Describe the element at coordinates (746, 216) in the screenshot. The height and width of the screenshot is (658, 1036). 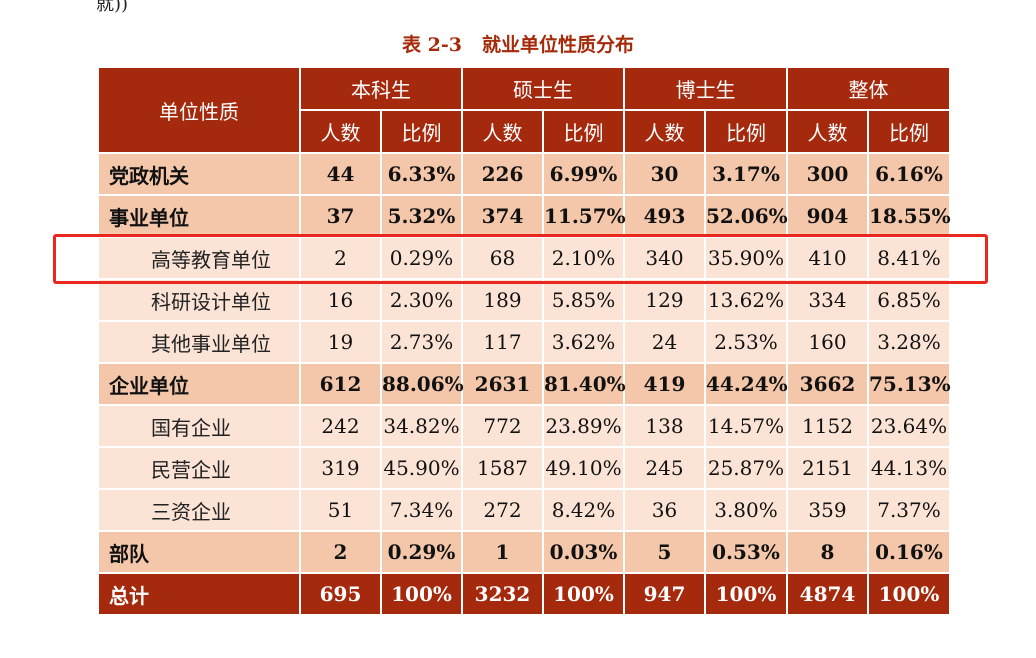
I see `ratio-cell: 52.06%` at that location.